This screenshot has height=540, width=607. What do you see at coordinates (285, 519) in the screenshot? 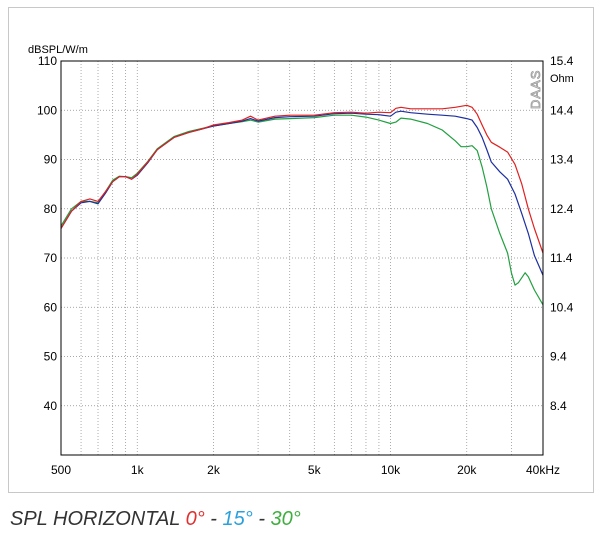
I see `caption-angle-30: 30°` at bounding box center [285, 519].